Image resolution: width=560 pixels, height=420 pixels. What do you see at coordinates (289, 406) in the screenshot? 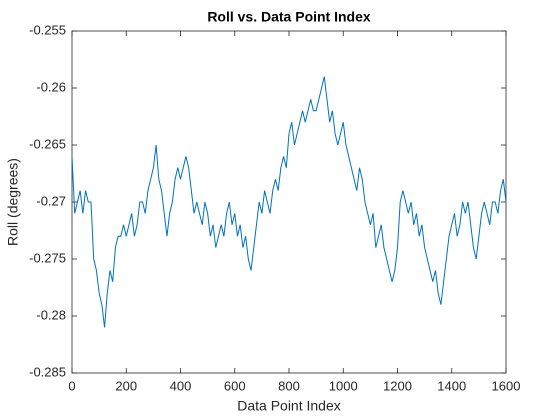
I see `x-axis-label: Data Point Index` at bounding box center [289, 406].